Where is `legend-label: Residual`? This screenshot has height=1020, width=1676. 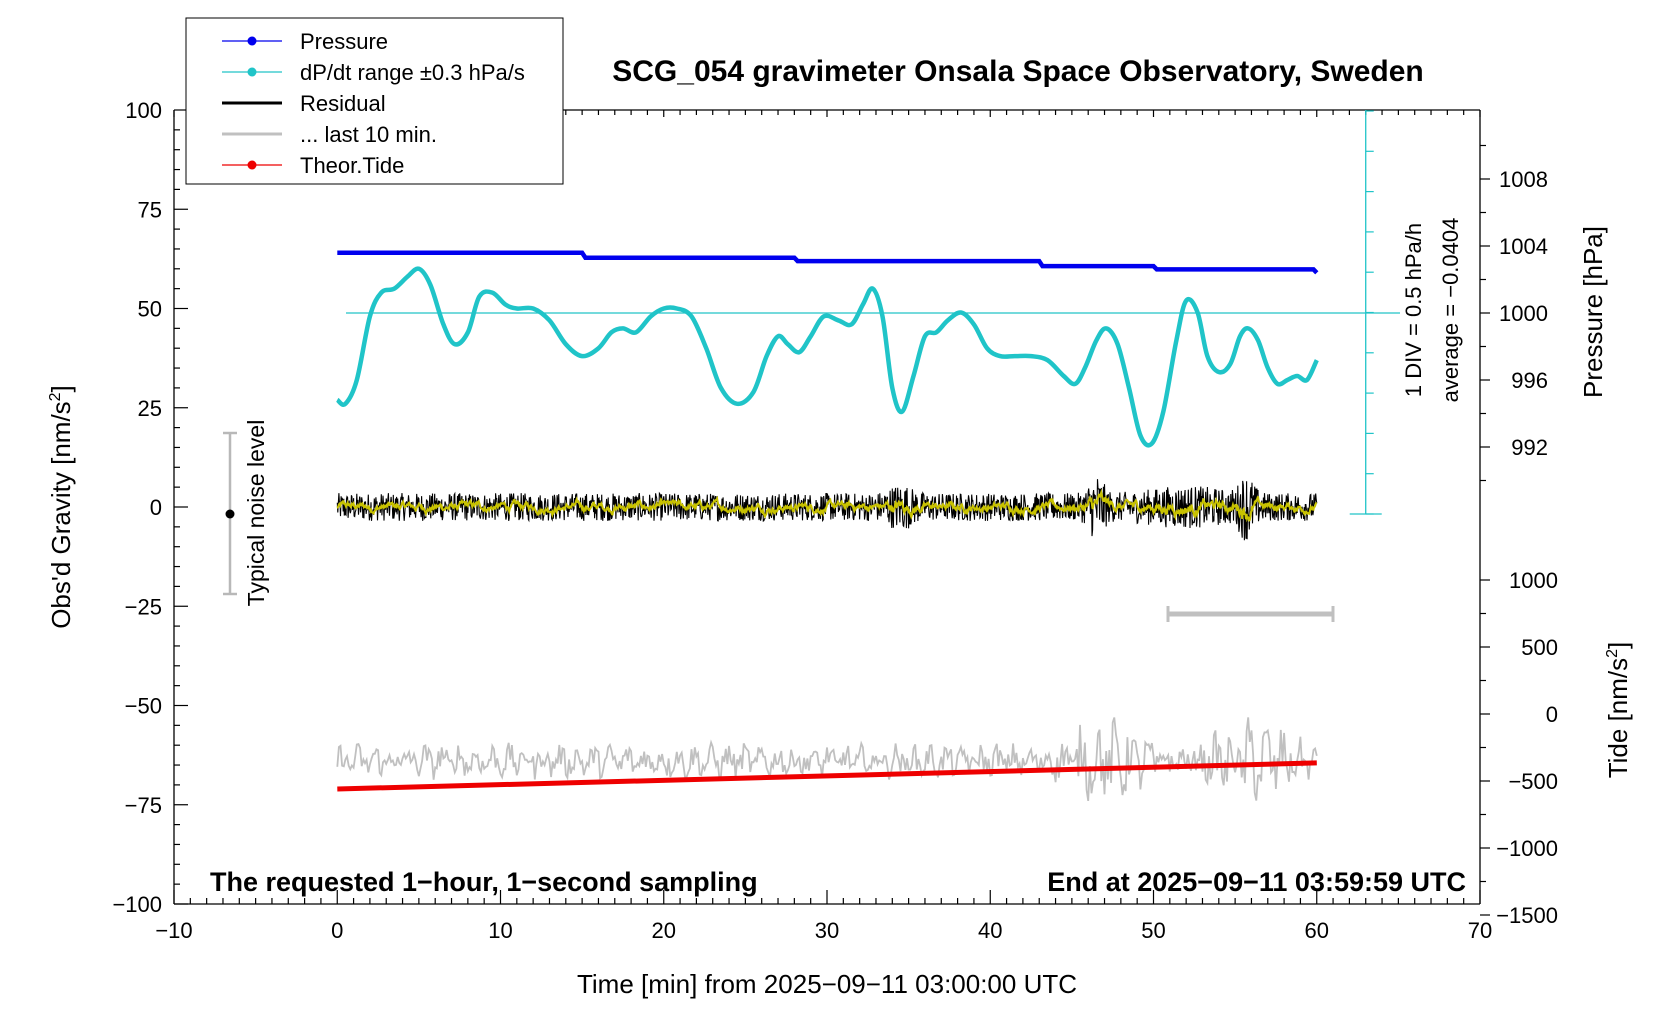 legend-label: Residual is located at coordinates (343, 103).